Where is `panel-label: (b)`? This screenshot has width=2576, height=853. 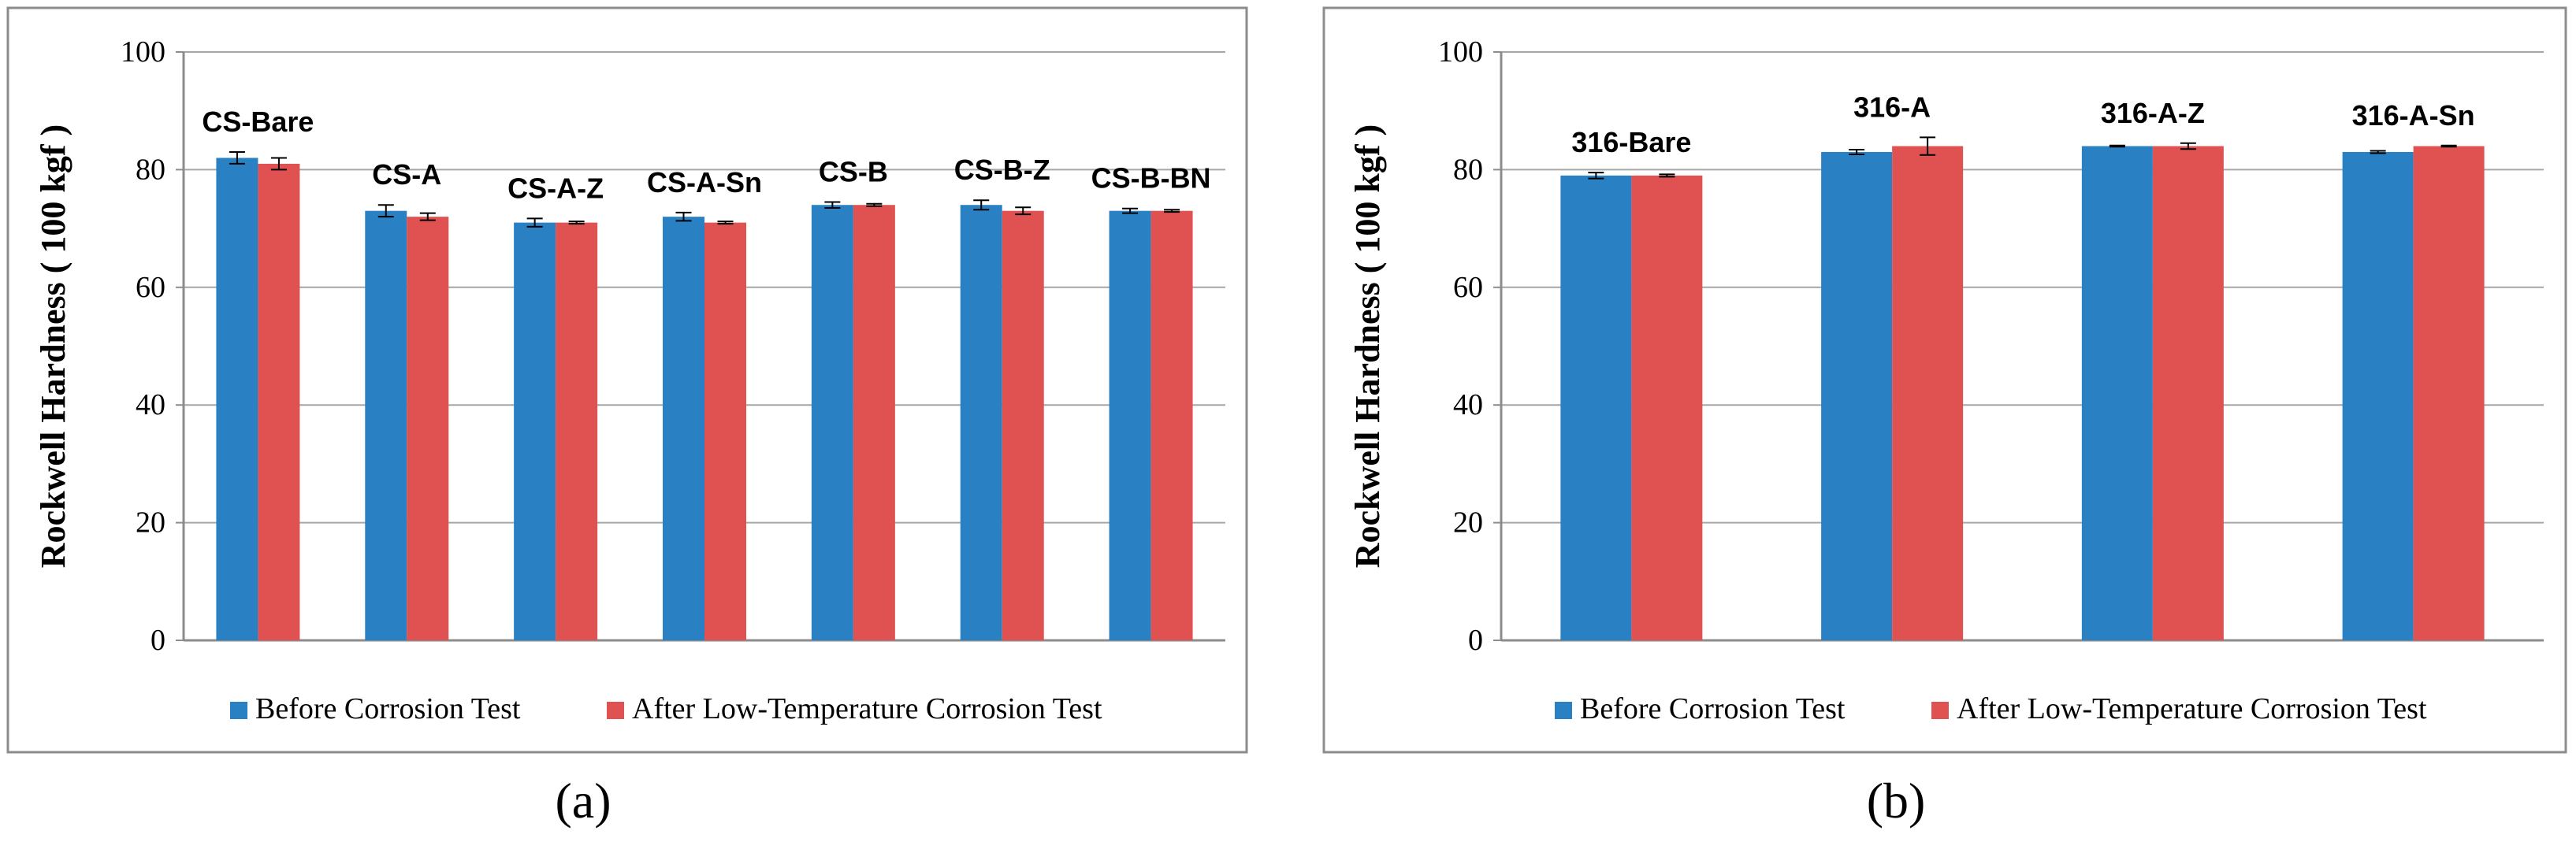 panel-label: (b) is located at coordinates (1896, 801).